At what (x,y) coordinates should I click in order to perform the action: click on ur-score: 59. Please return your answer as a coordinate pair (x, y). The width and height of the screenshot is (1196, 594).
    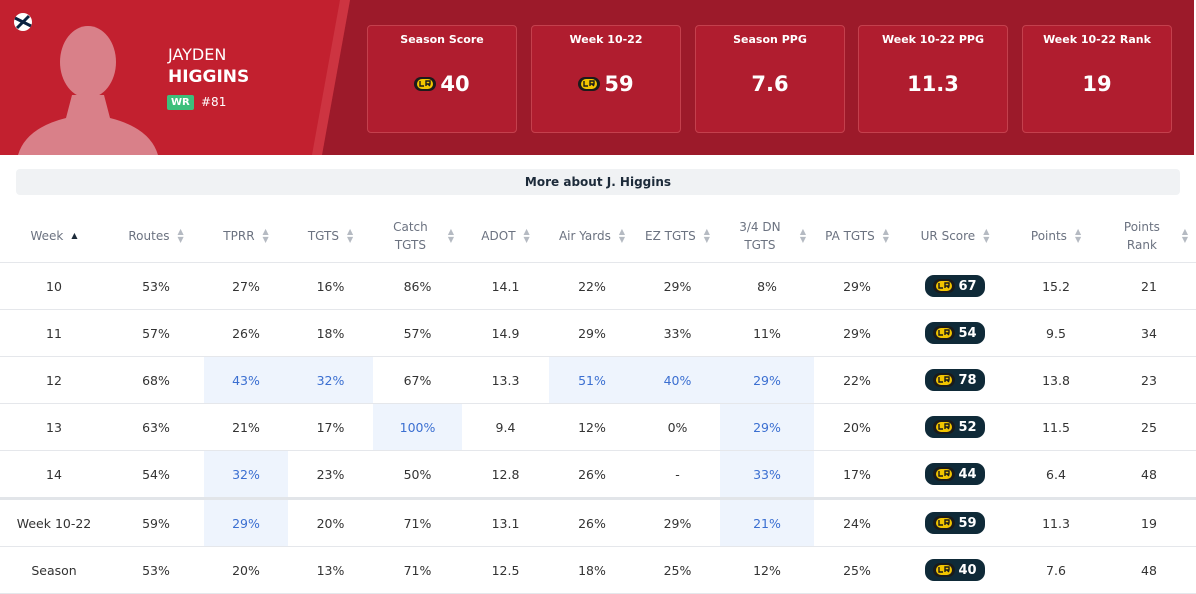
    Looking at the image, I should click on (967, 523).